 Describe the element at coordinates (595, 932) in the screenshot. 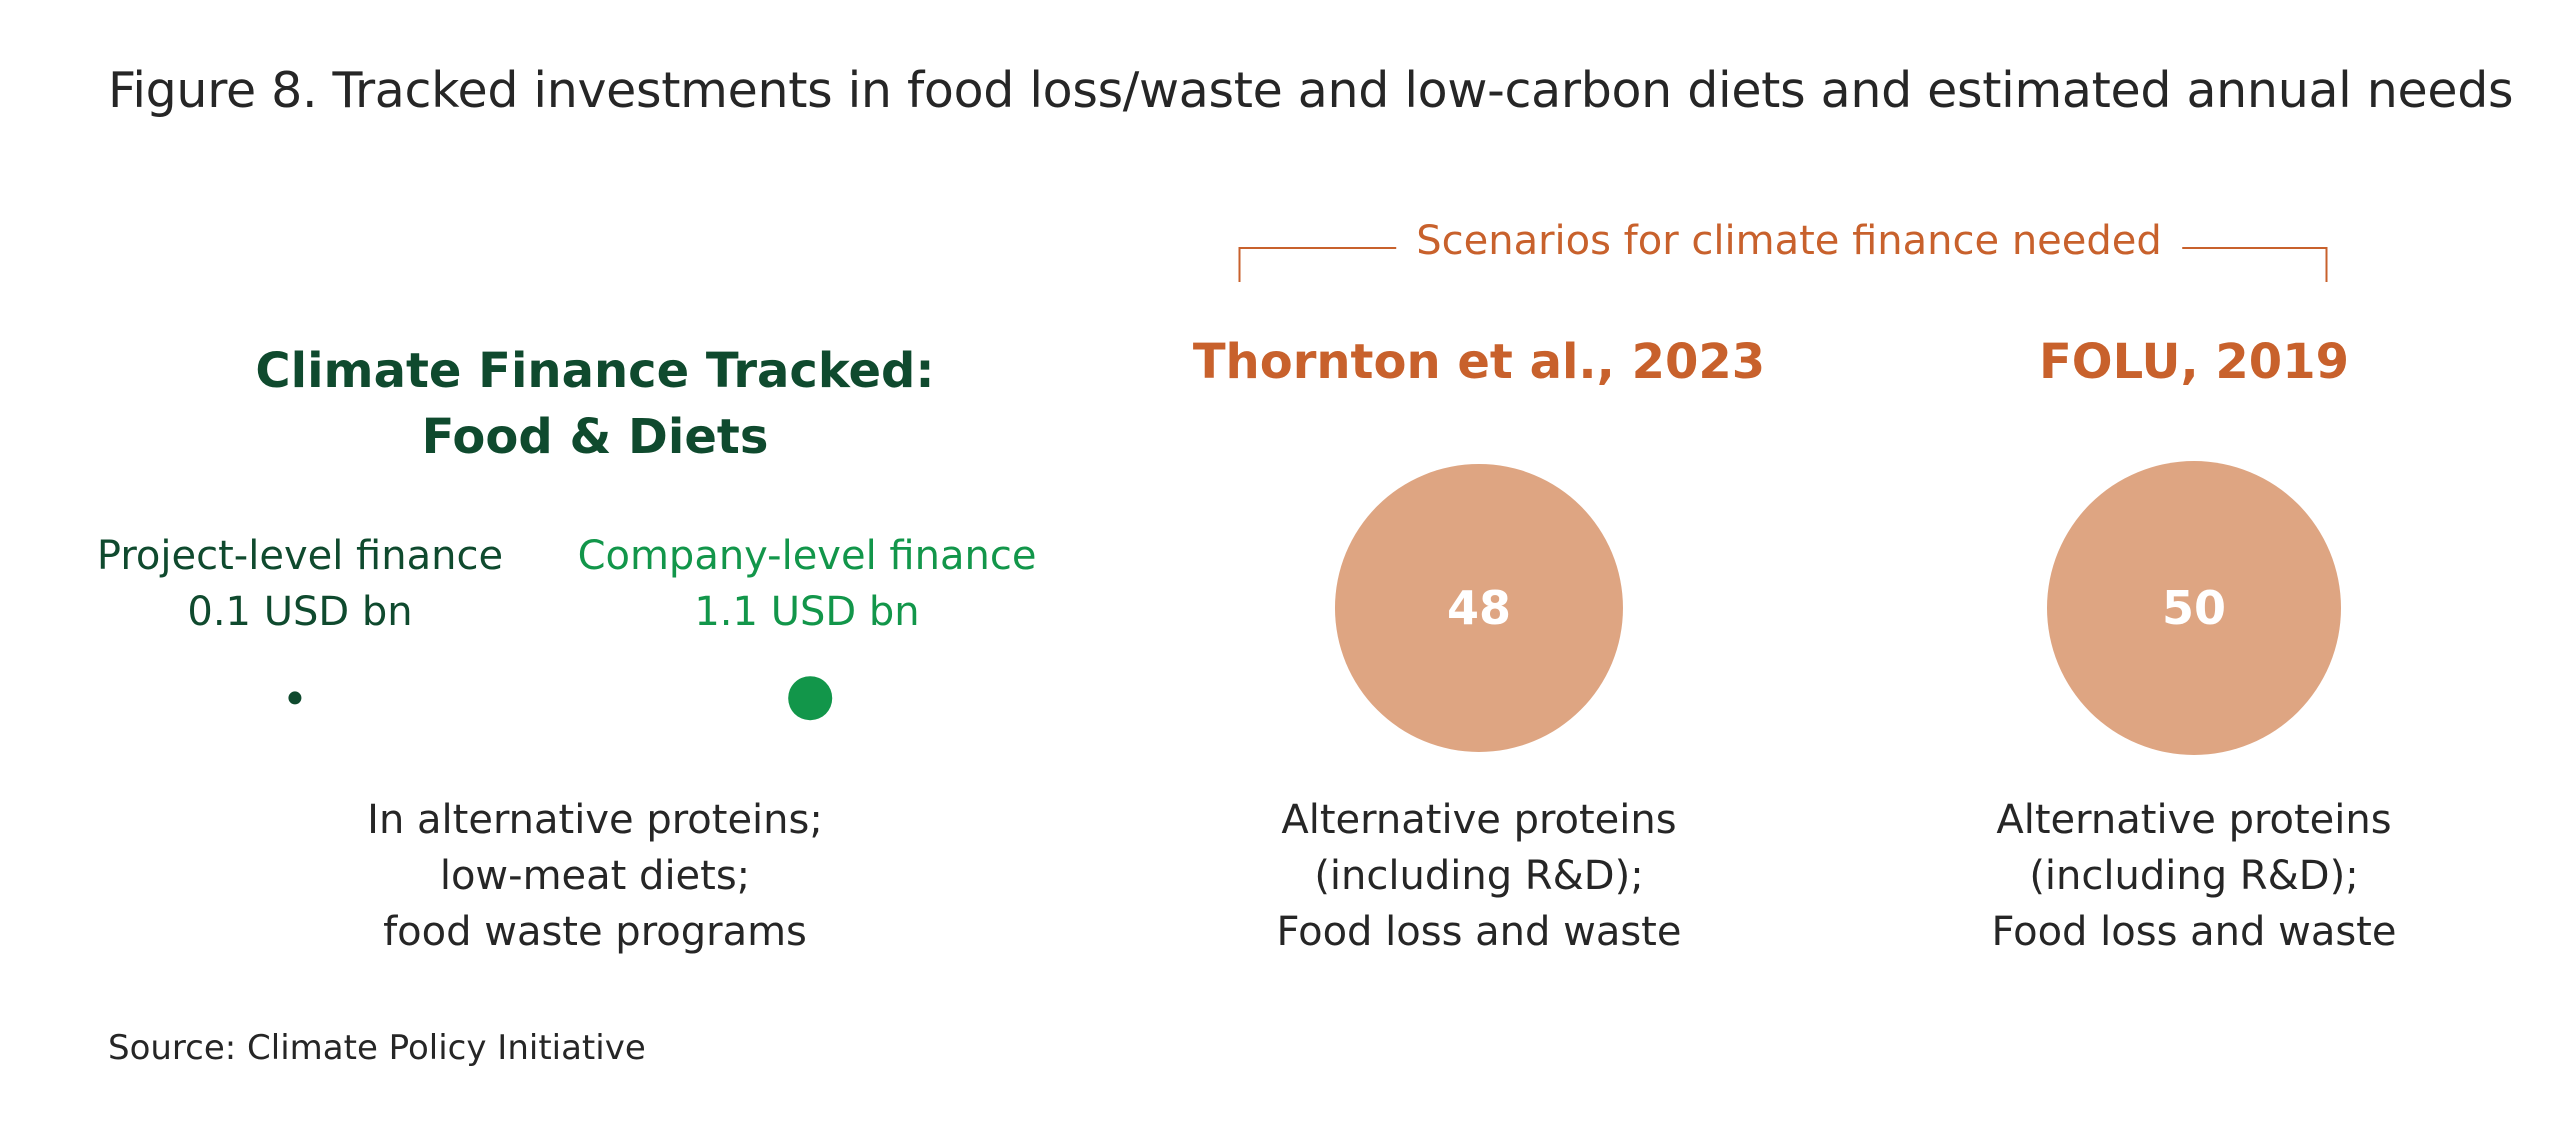

I see `tracked-desc-line-3: food waste programs` at that location.